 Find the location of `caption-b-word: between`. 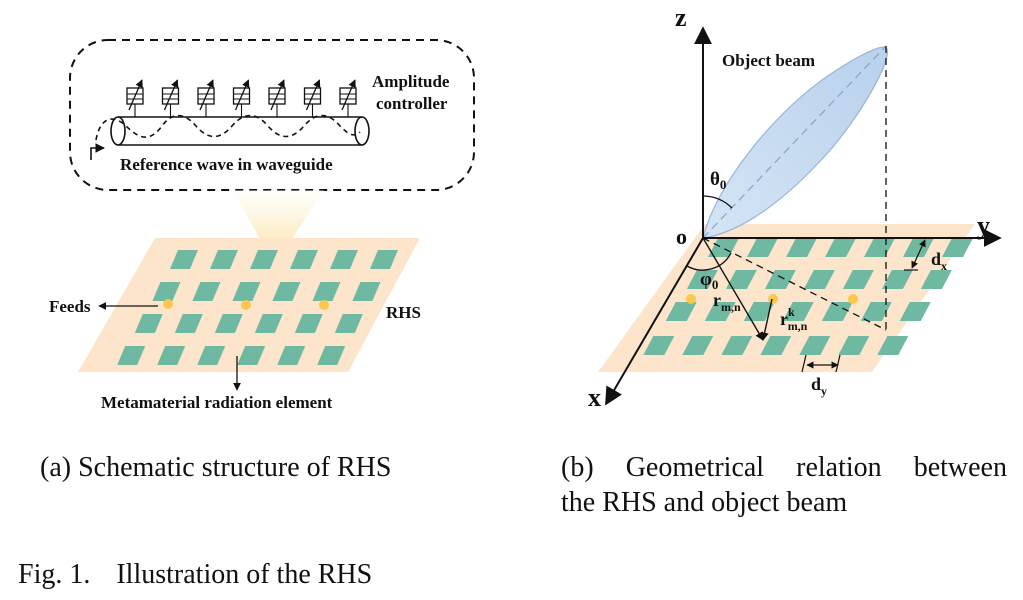

caption-b-word: between is located at coordinates (960, 467).